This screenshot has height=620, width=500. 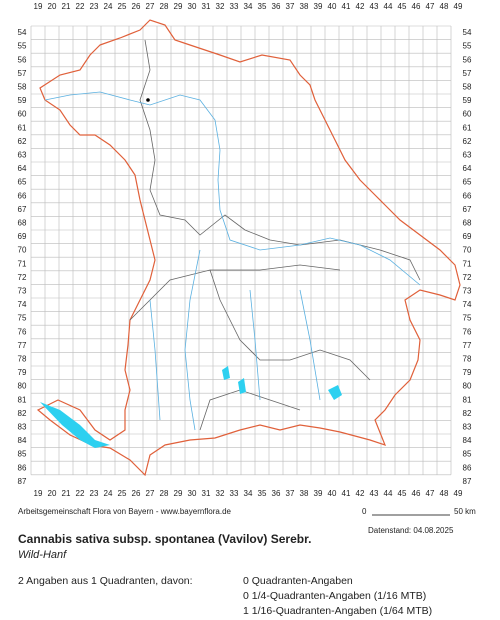 I want to click on row-label: 58, so click(x=22, y=87).